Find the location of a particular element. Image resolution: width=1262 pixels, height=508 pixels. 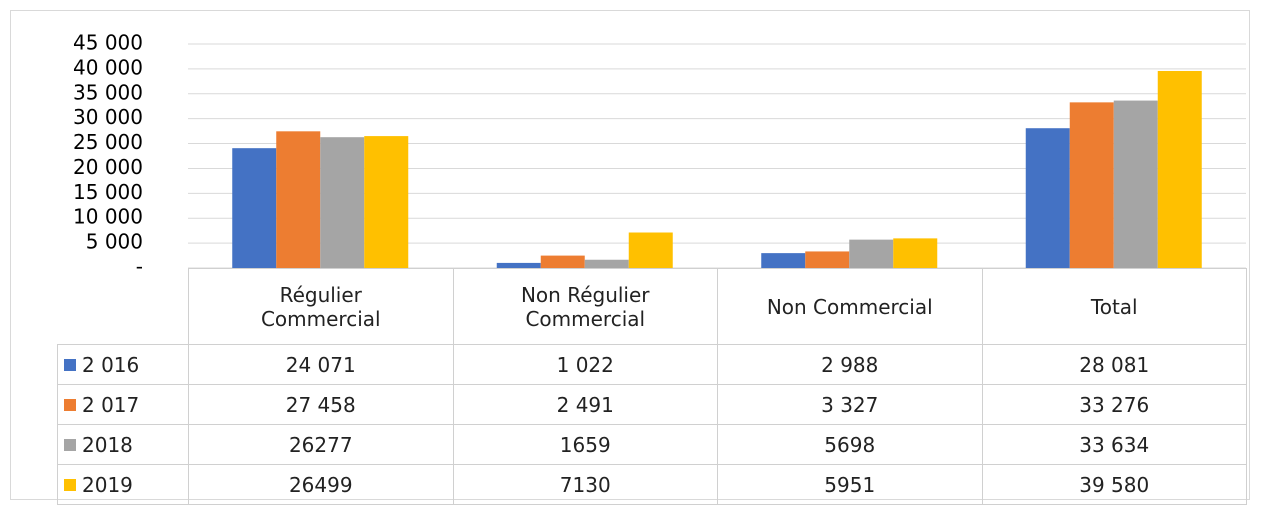

table-value: 7130 is located at coordinates (585, 484).